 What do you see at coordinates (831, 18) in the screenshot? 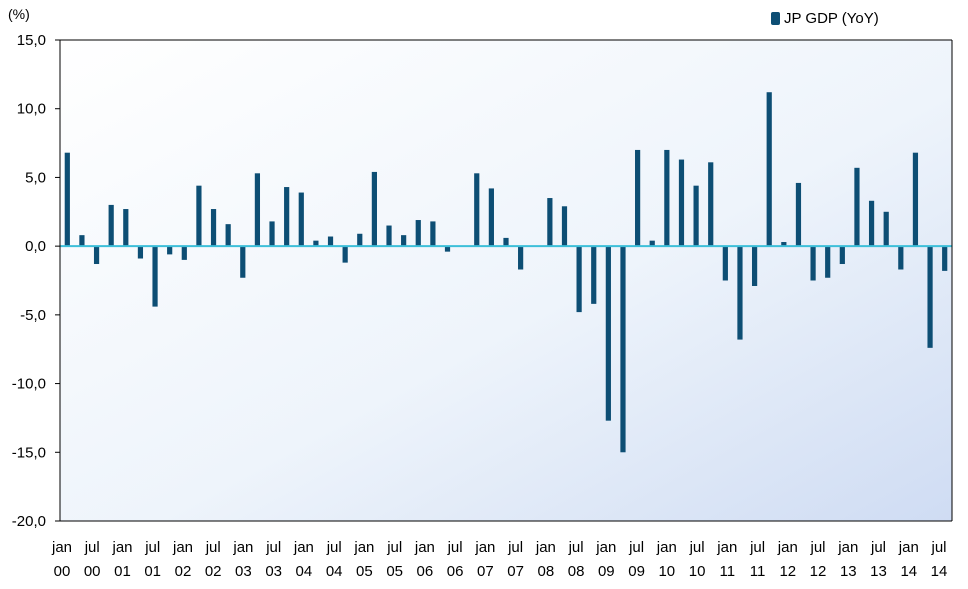
I see `legend-label: JP GDP (YoY)` at bounding box center [831, 18].